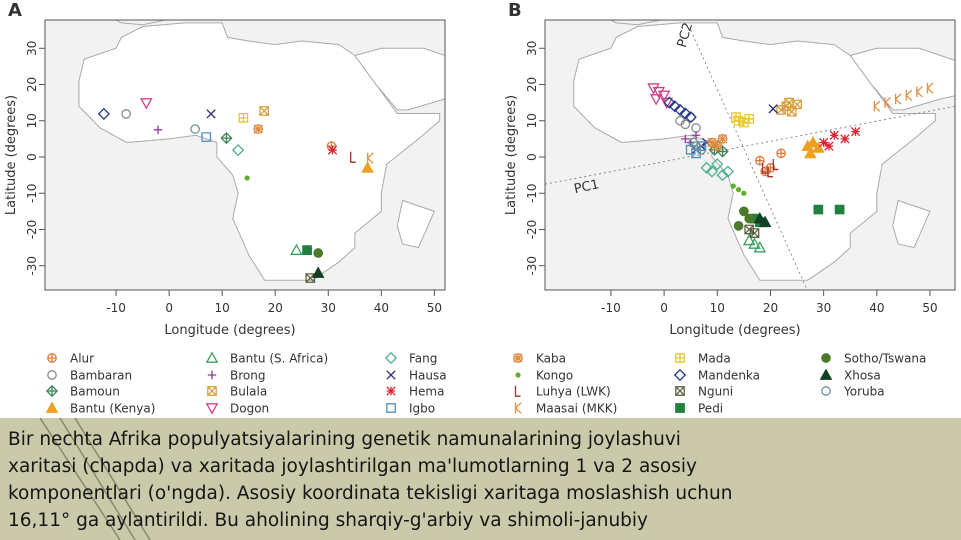 The image size is (961, 540). Describe the element at coordinates (95, 392) in the screenshot. I see `legend-label: Bamoun` at that location.